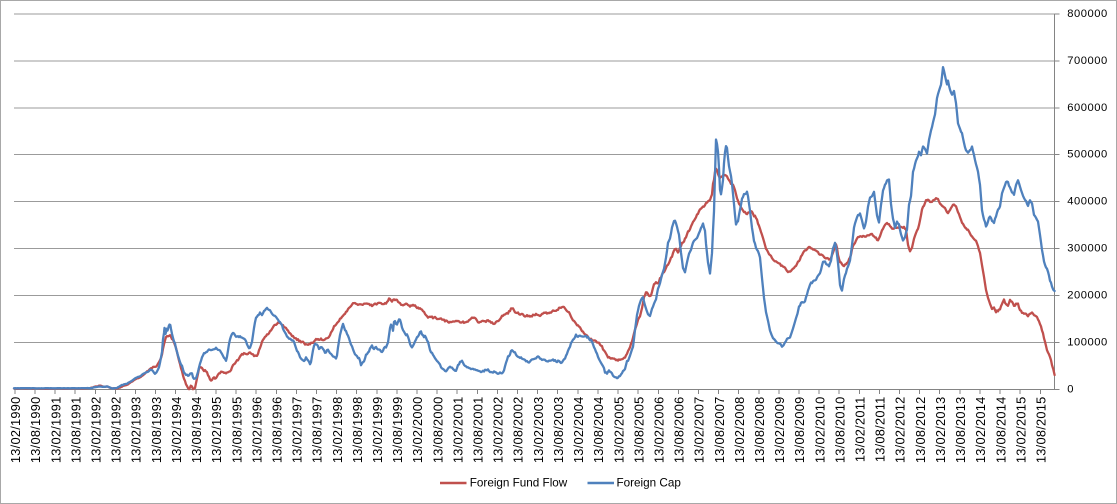 Image resolution: width=1117 pixels, height=504 pixels. Describe the element at coordinates (1087, 249) in the screenshot. I see `svg-text: 300000` at that location.